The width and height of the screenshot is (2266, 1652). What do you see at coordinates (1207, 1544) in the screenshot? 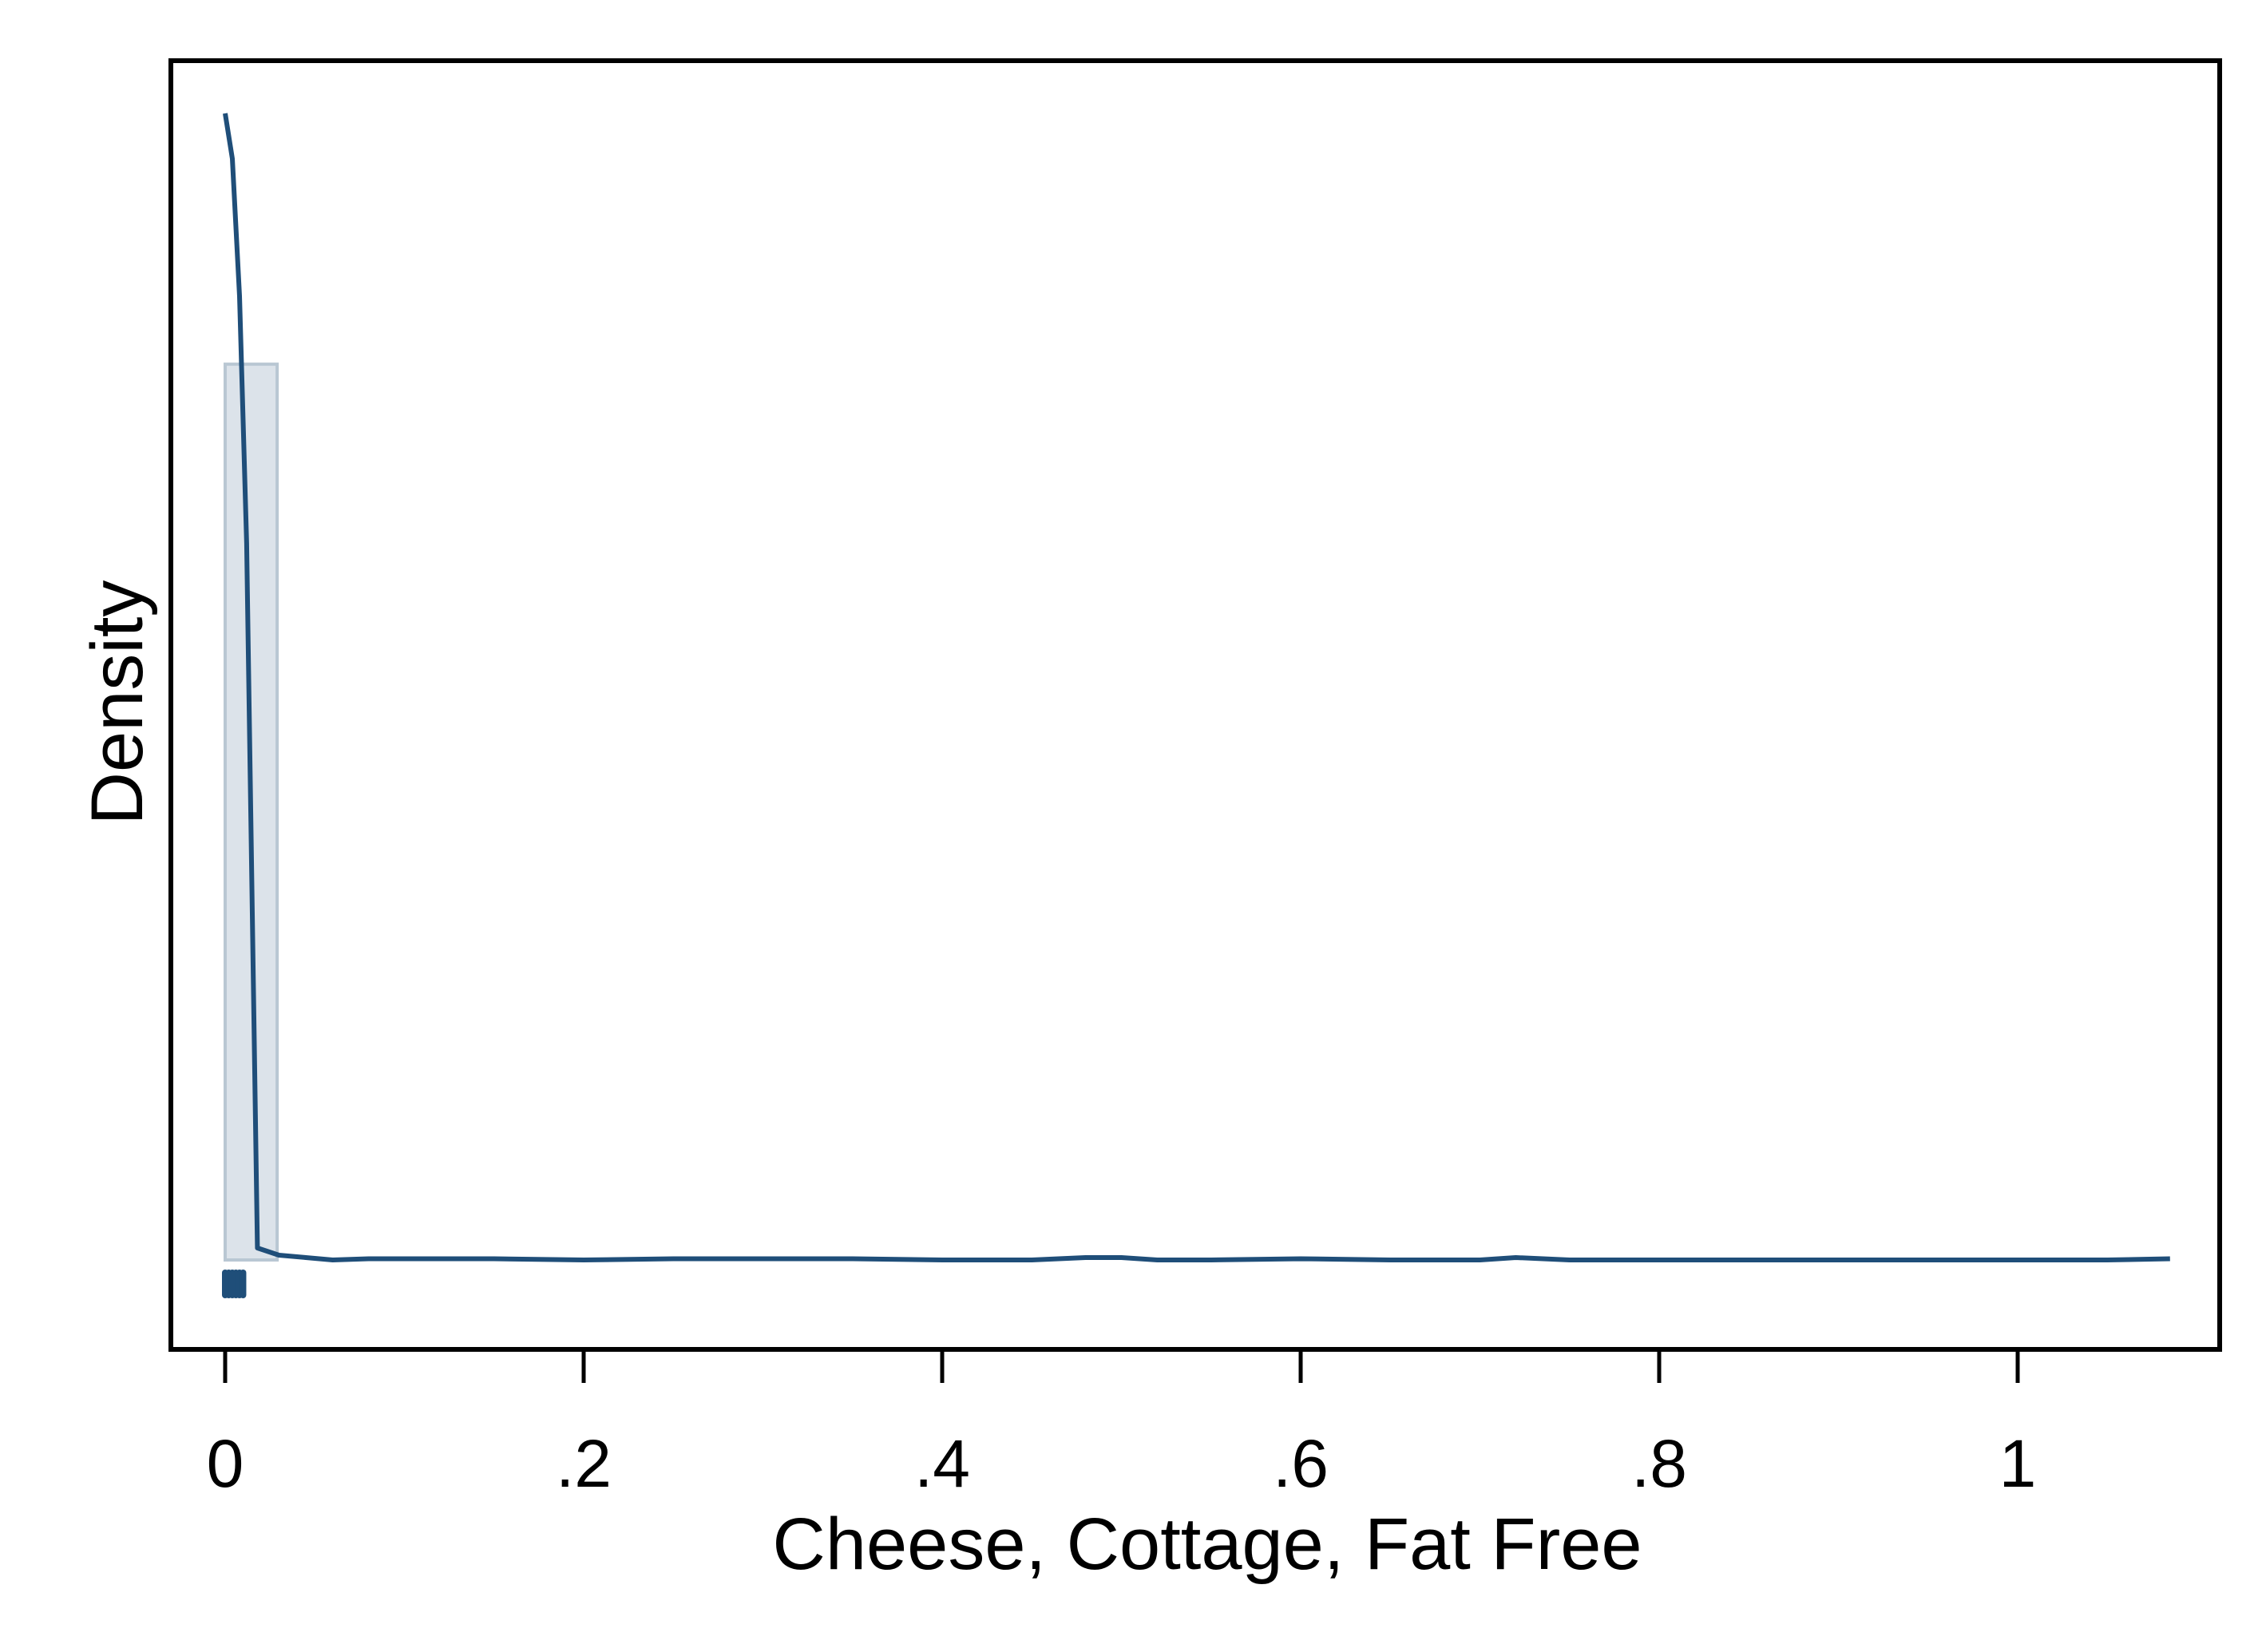
I see `x-axis-label: Cheese, Cottage, Fat Free` at bounding box center [1207, 1544].